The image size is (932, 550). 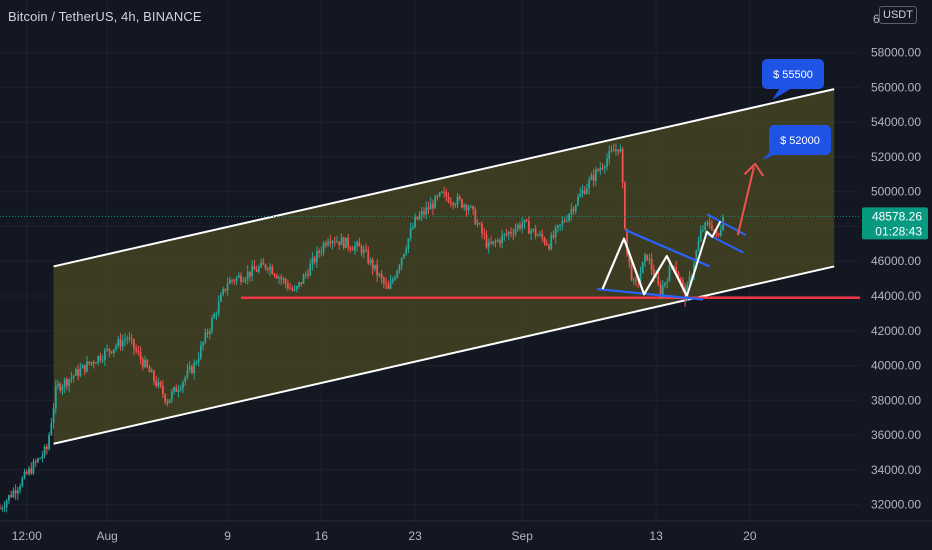 I want to click on x-tick-label: 9, so click(x=227, y=536).